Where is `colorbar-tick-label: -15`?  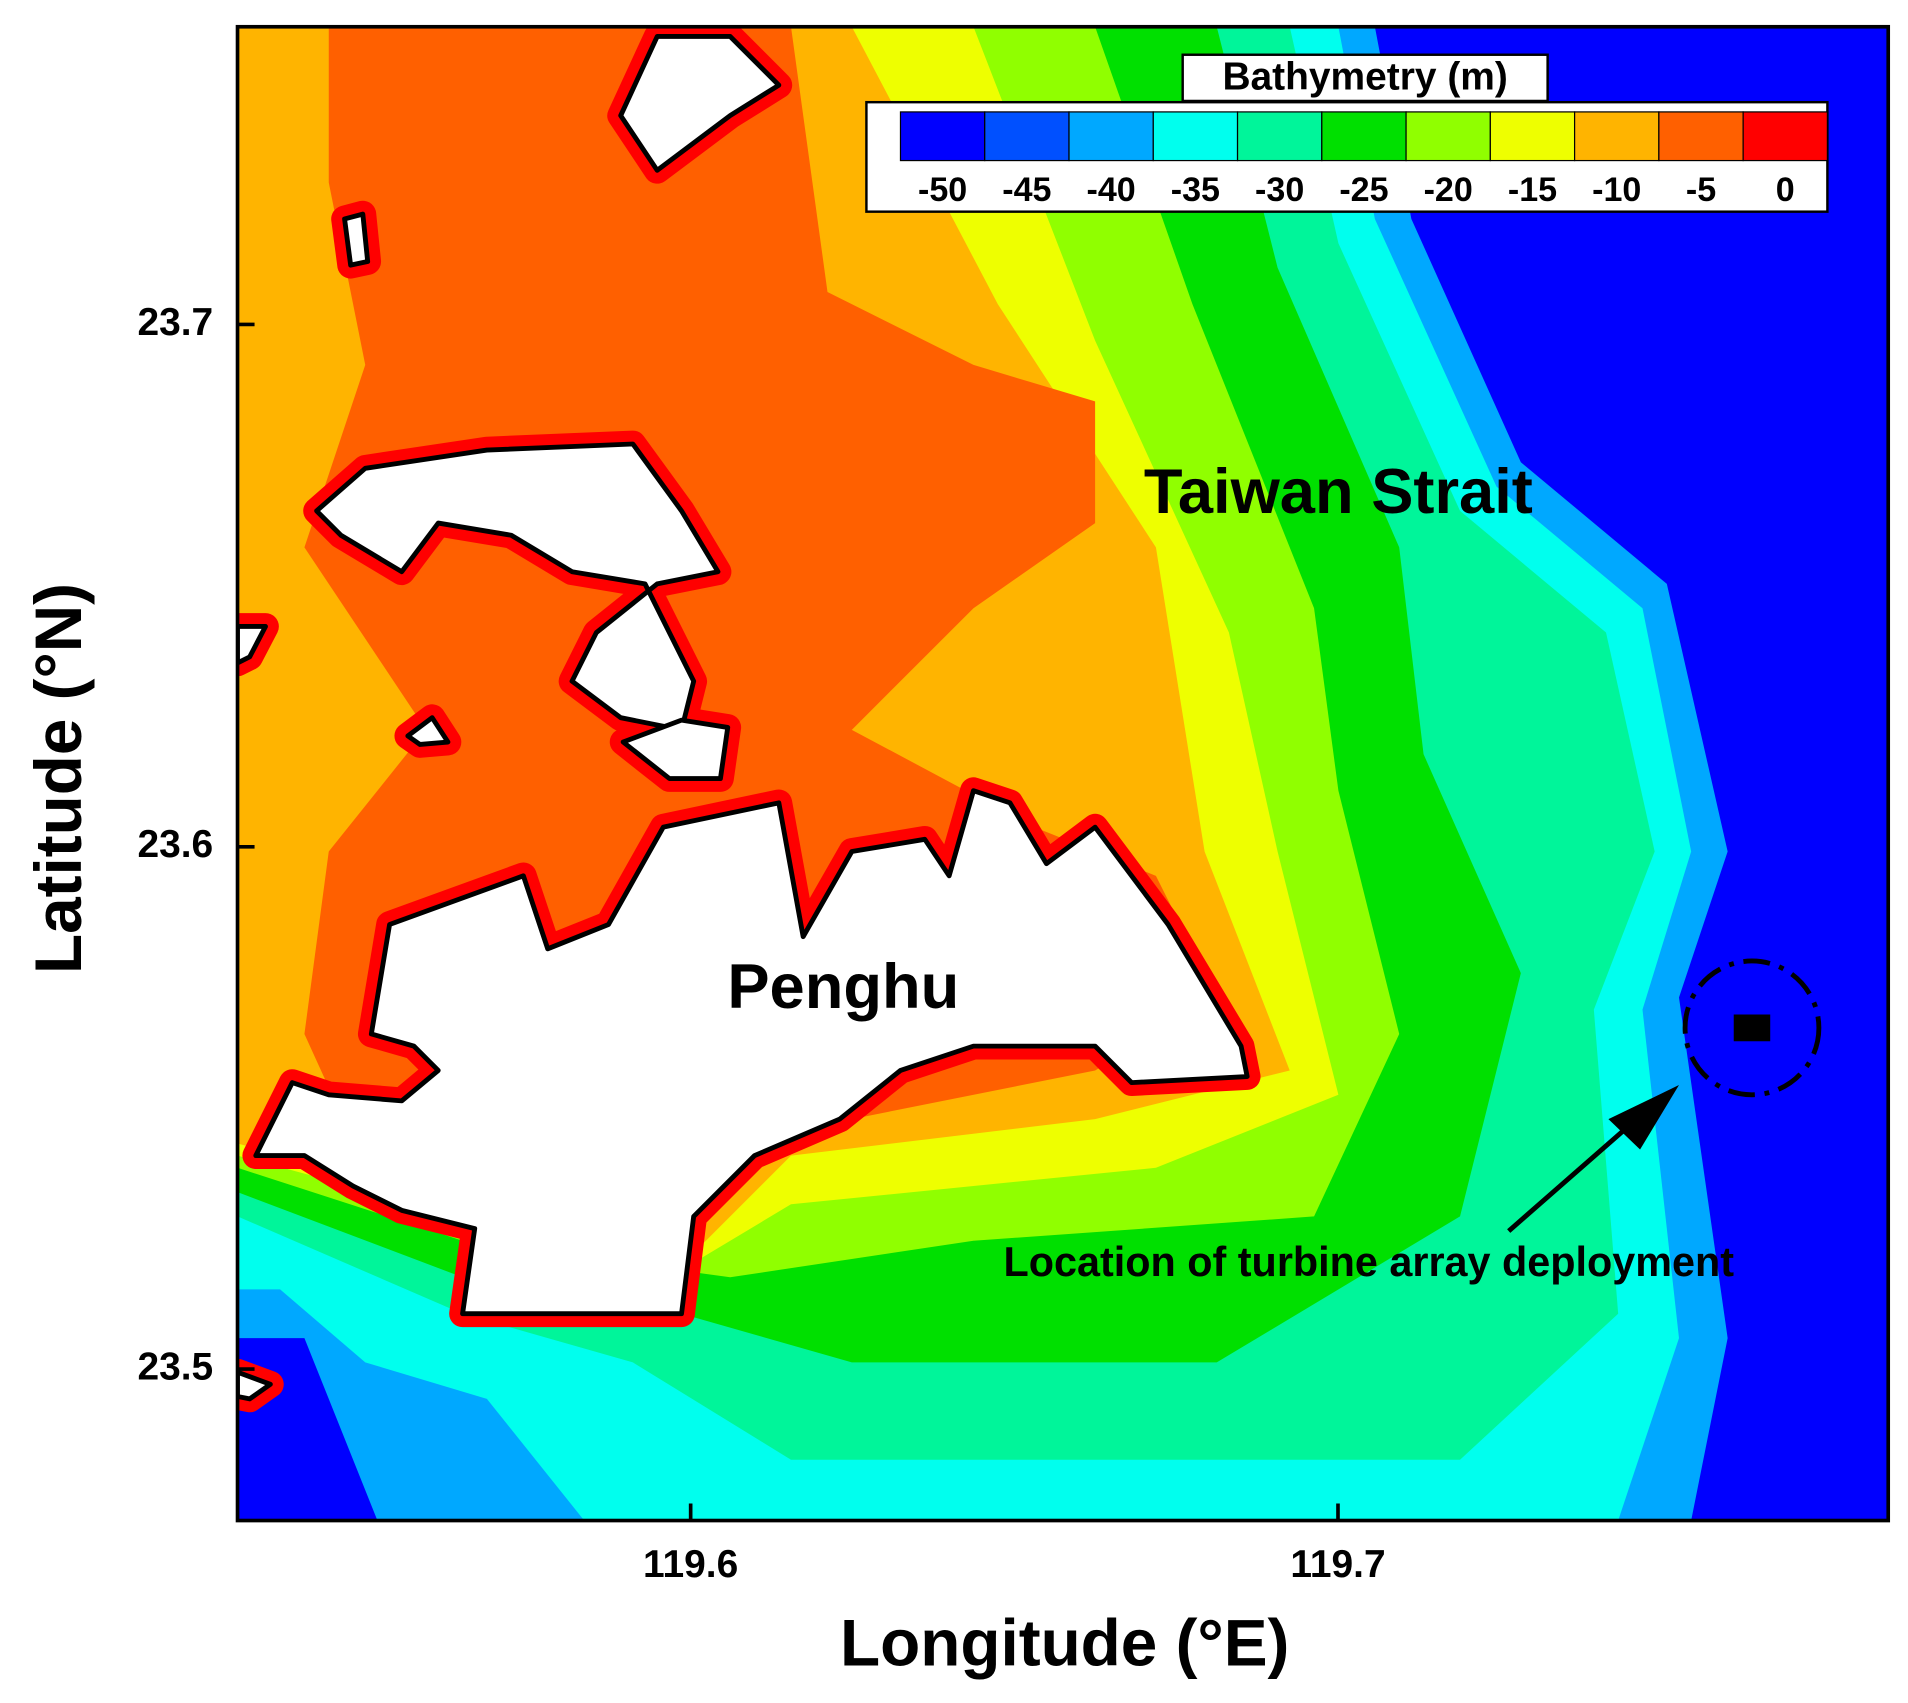 colorbar-tick-label: -15 is located at coordinates (1532, 190).